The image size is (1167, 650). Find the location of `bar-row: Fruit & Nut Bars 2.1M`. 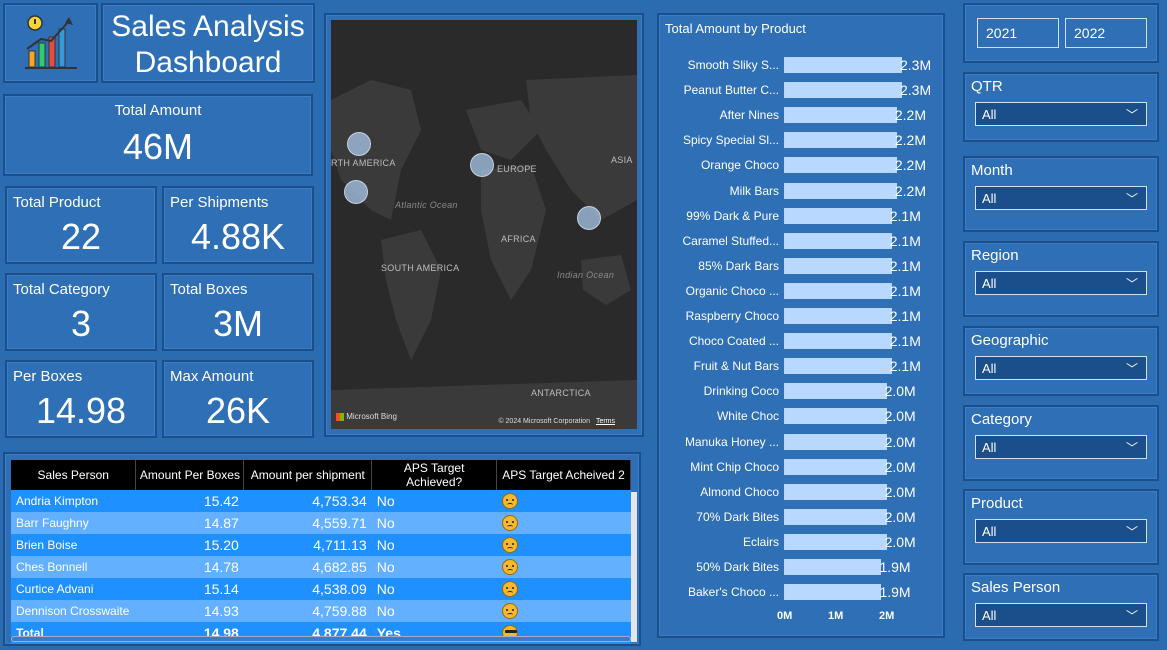

bar-row: Fruit & Nut Bars 2.1M is located at coordinates (799, 366).